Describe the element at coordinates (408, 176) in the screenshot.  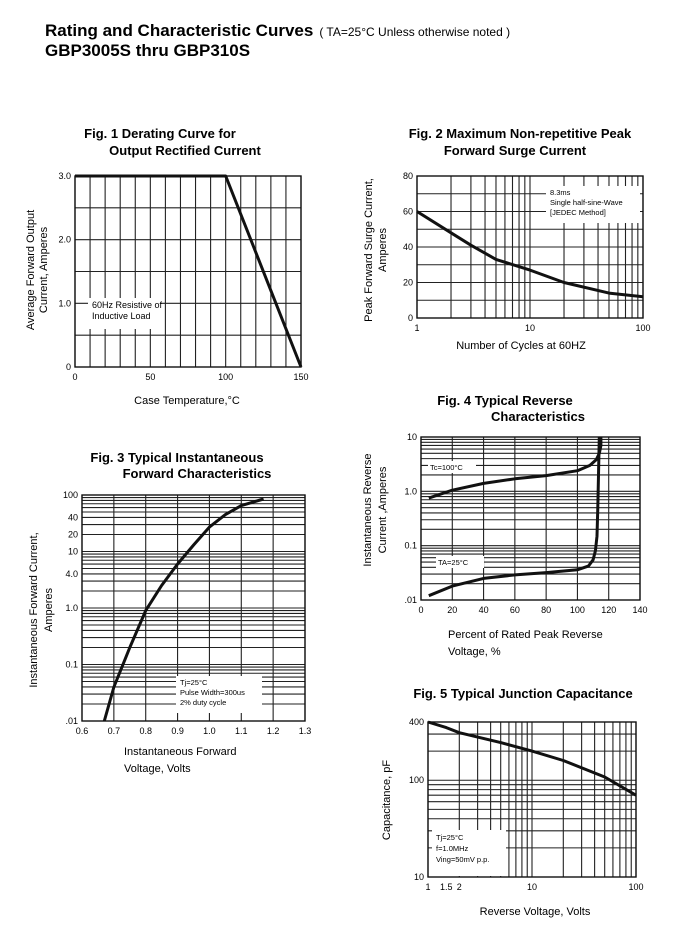
I see `y-tick-label: 80` at that location.